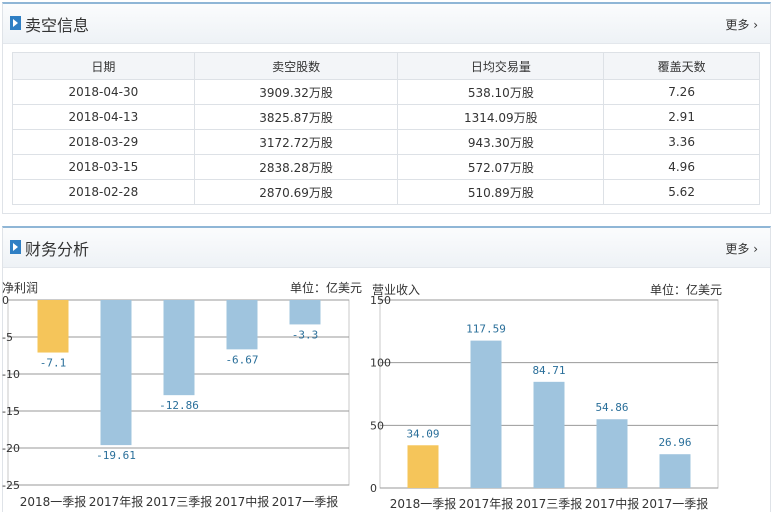 The image size is (773, 512). What do you see at coordinates (686, 290) in the screenshot?
I see `revenue-unit: 单位：亿美元` at bounding box center [686, 290].